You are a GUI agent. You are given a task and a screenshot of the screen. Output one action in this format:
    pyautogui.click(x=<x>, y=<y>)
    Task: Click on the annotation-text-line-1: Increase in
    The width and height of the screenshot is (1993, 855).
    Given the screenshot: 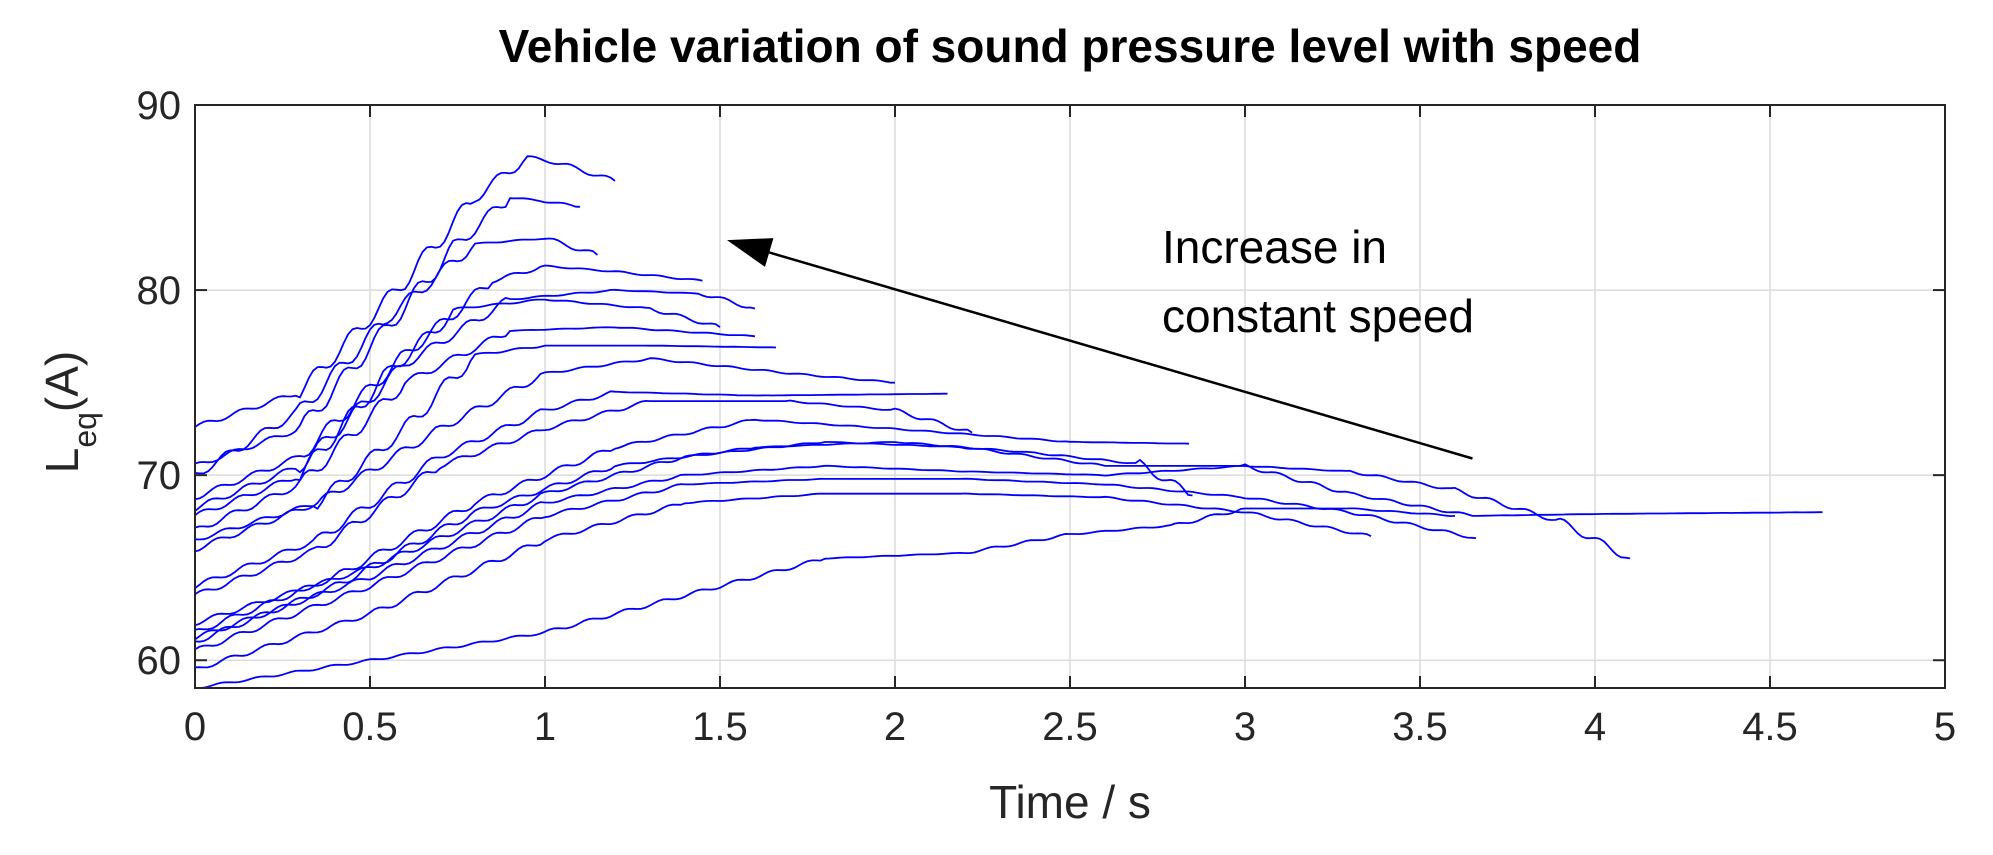 What is the action you would take?
    pyautogui.click(x=1274, y=247)
    